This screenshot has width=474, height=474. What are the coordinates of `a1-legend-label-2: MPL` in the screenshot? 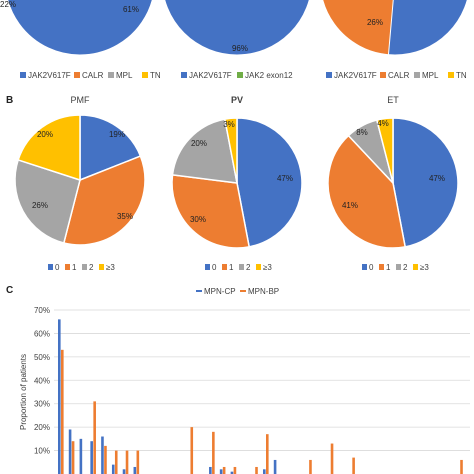 It's located at (124, 75).